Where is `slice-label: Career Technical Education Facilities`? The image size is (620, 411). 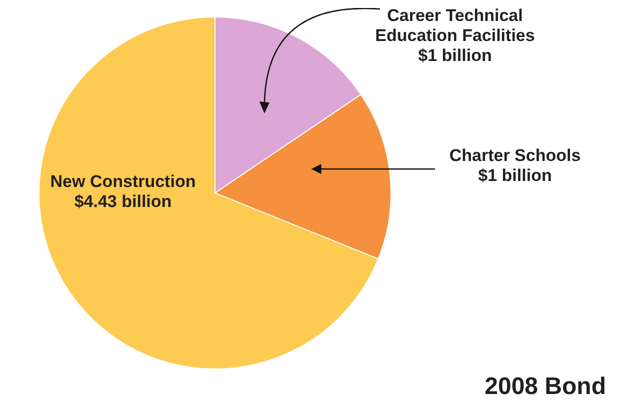 slice-label: Career Technical Education Facilities is located at coordinates (455, 25).